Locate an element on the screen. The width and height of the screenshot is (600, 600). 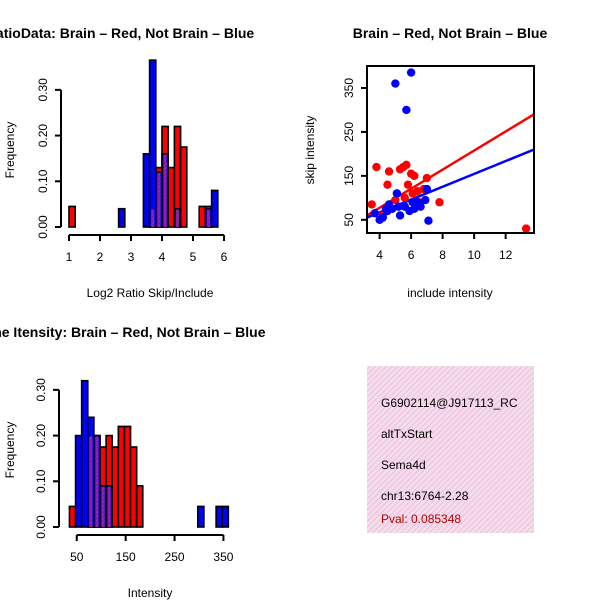
info-location: chr13:6764-2.28 is located at coordinates (425, 496).